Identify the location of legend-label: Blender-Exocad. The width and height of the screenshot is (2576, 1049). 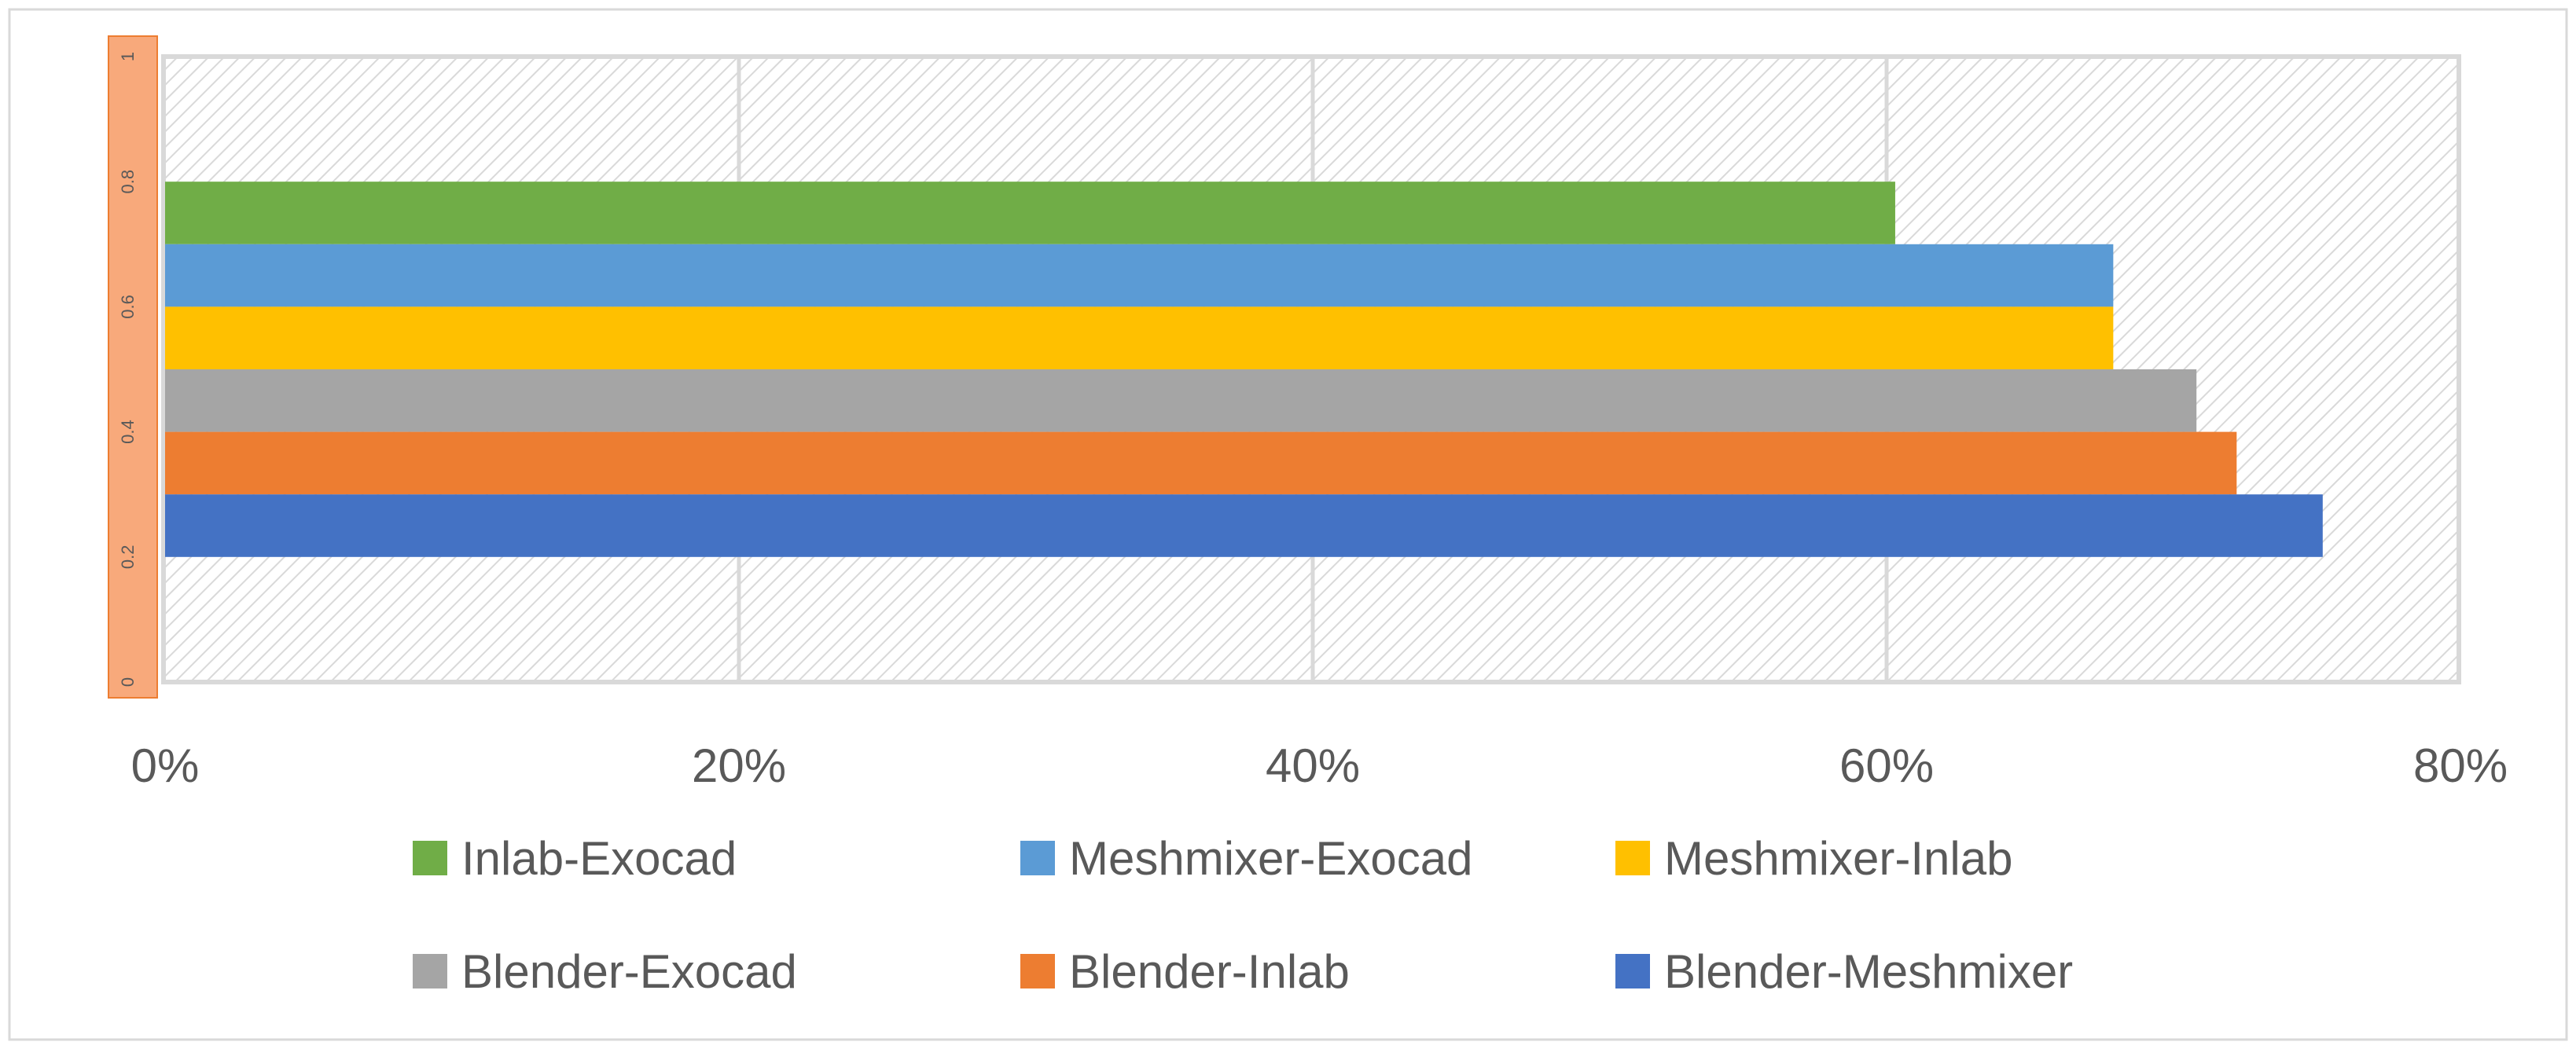
(629, 971).